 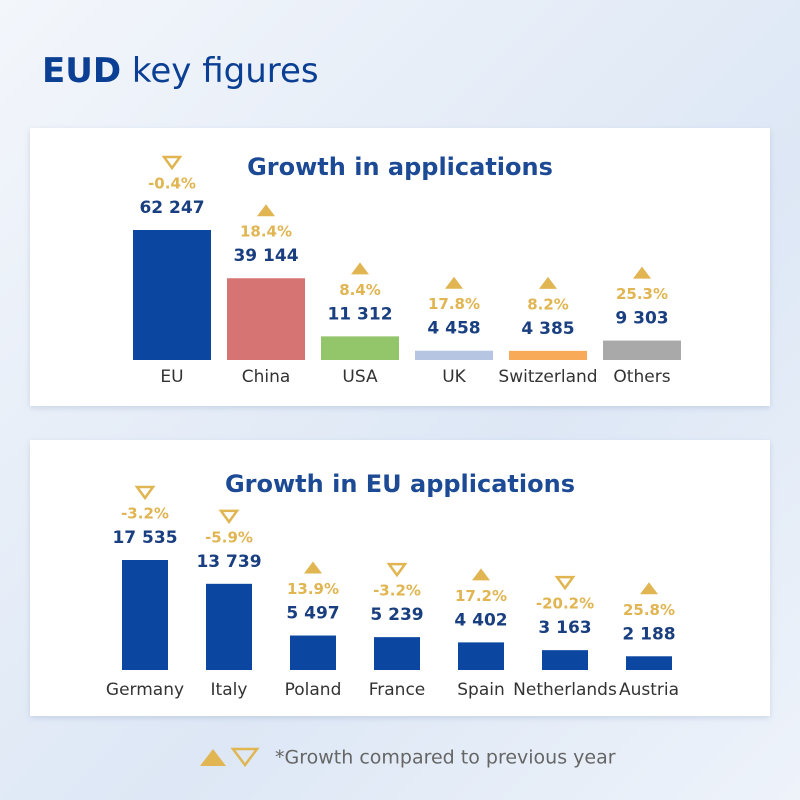 I want to click on value-label: 2 188, so click(x=648, y=634).